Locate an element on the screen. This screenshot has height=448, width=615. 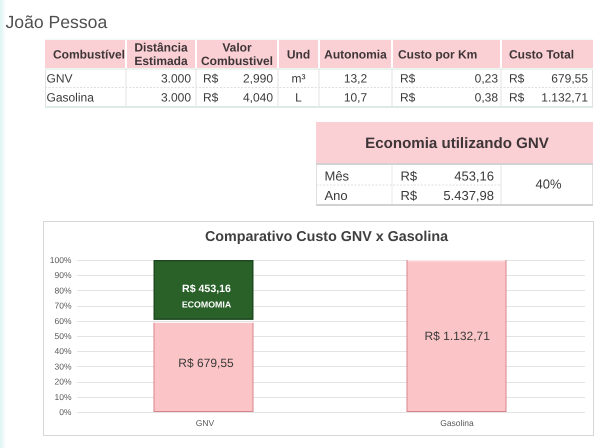
svg-text: 0% is located at coordinates (65, 412).